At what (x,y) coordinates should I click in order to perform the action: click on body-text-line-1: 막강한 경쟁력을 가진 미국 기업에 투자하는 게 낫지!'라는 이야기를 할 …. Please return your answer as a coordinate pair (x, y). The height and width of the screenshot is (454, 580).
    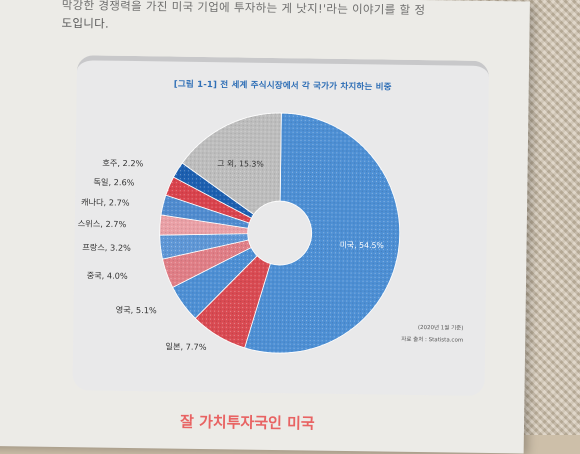
    Looking at the image, I should click on (243, 9).